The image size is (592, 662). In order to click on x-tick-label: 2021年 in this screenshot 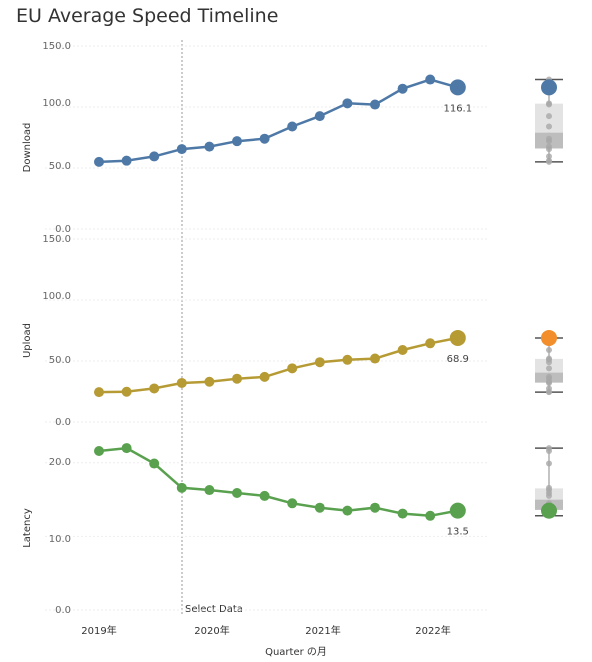, I will do `click(322, 630)`.